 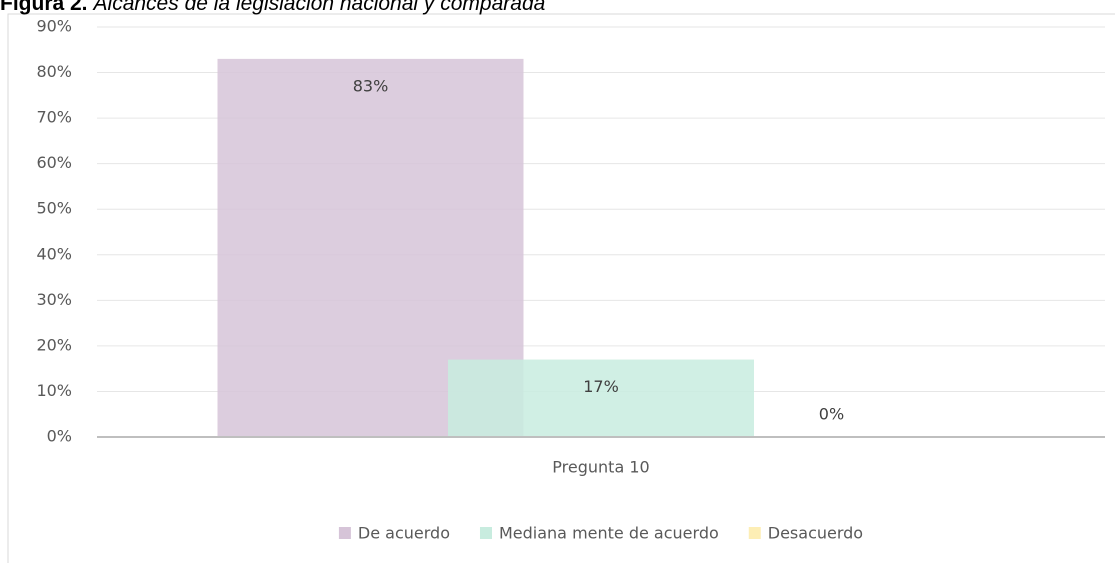 What do you see at coordinates (54, 117) in the screenshot?
I see `y-tick-label: 70%` at bounding box center [54, 117].